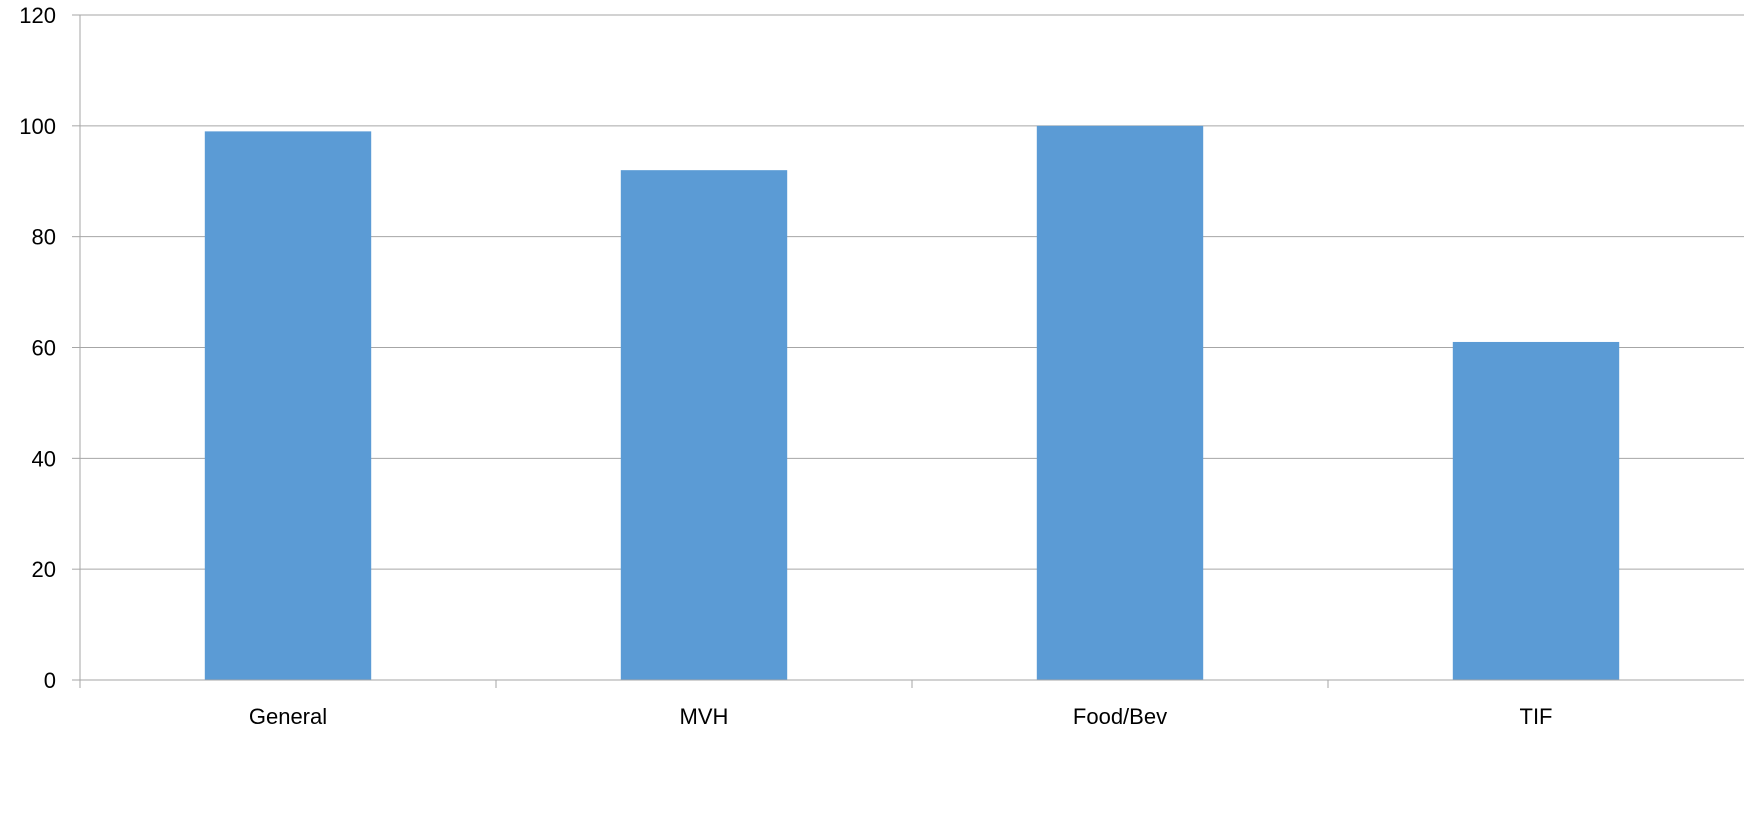 This screenshot has height=817, width=1744. What do you see at coordinates (50, 680) in the screenshot?
I see `y-tick-label: 0` at bounding box center [50, 680].